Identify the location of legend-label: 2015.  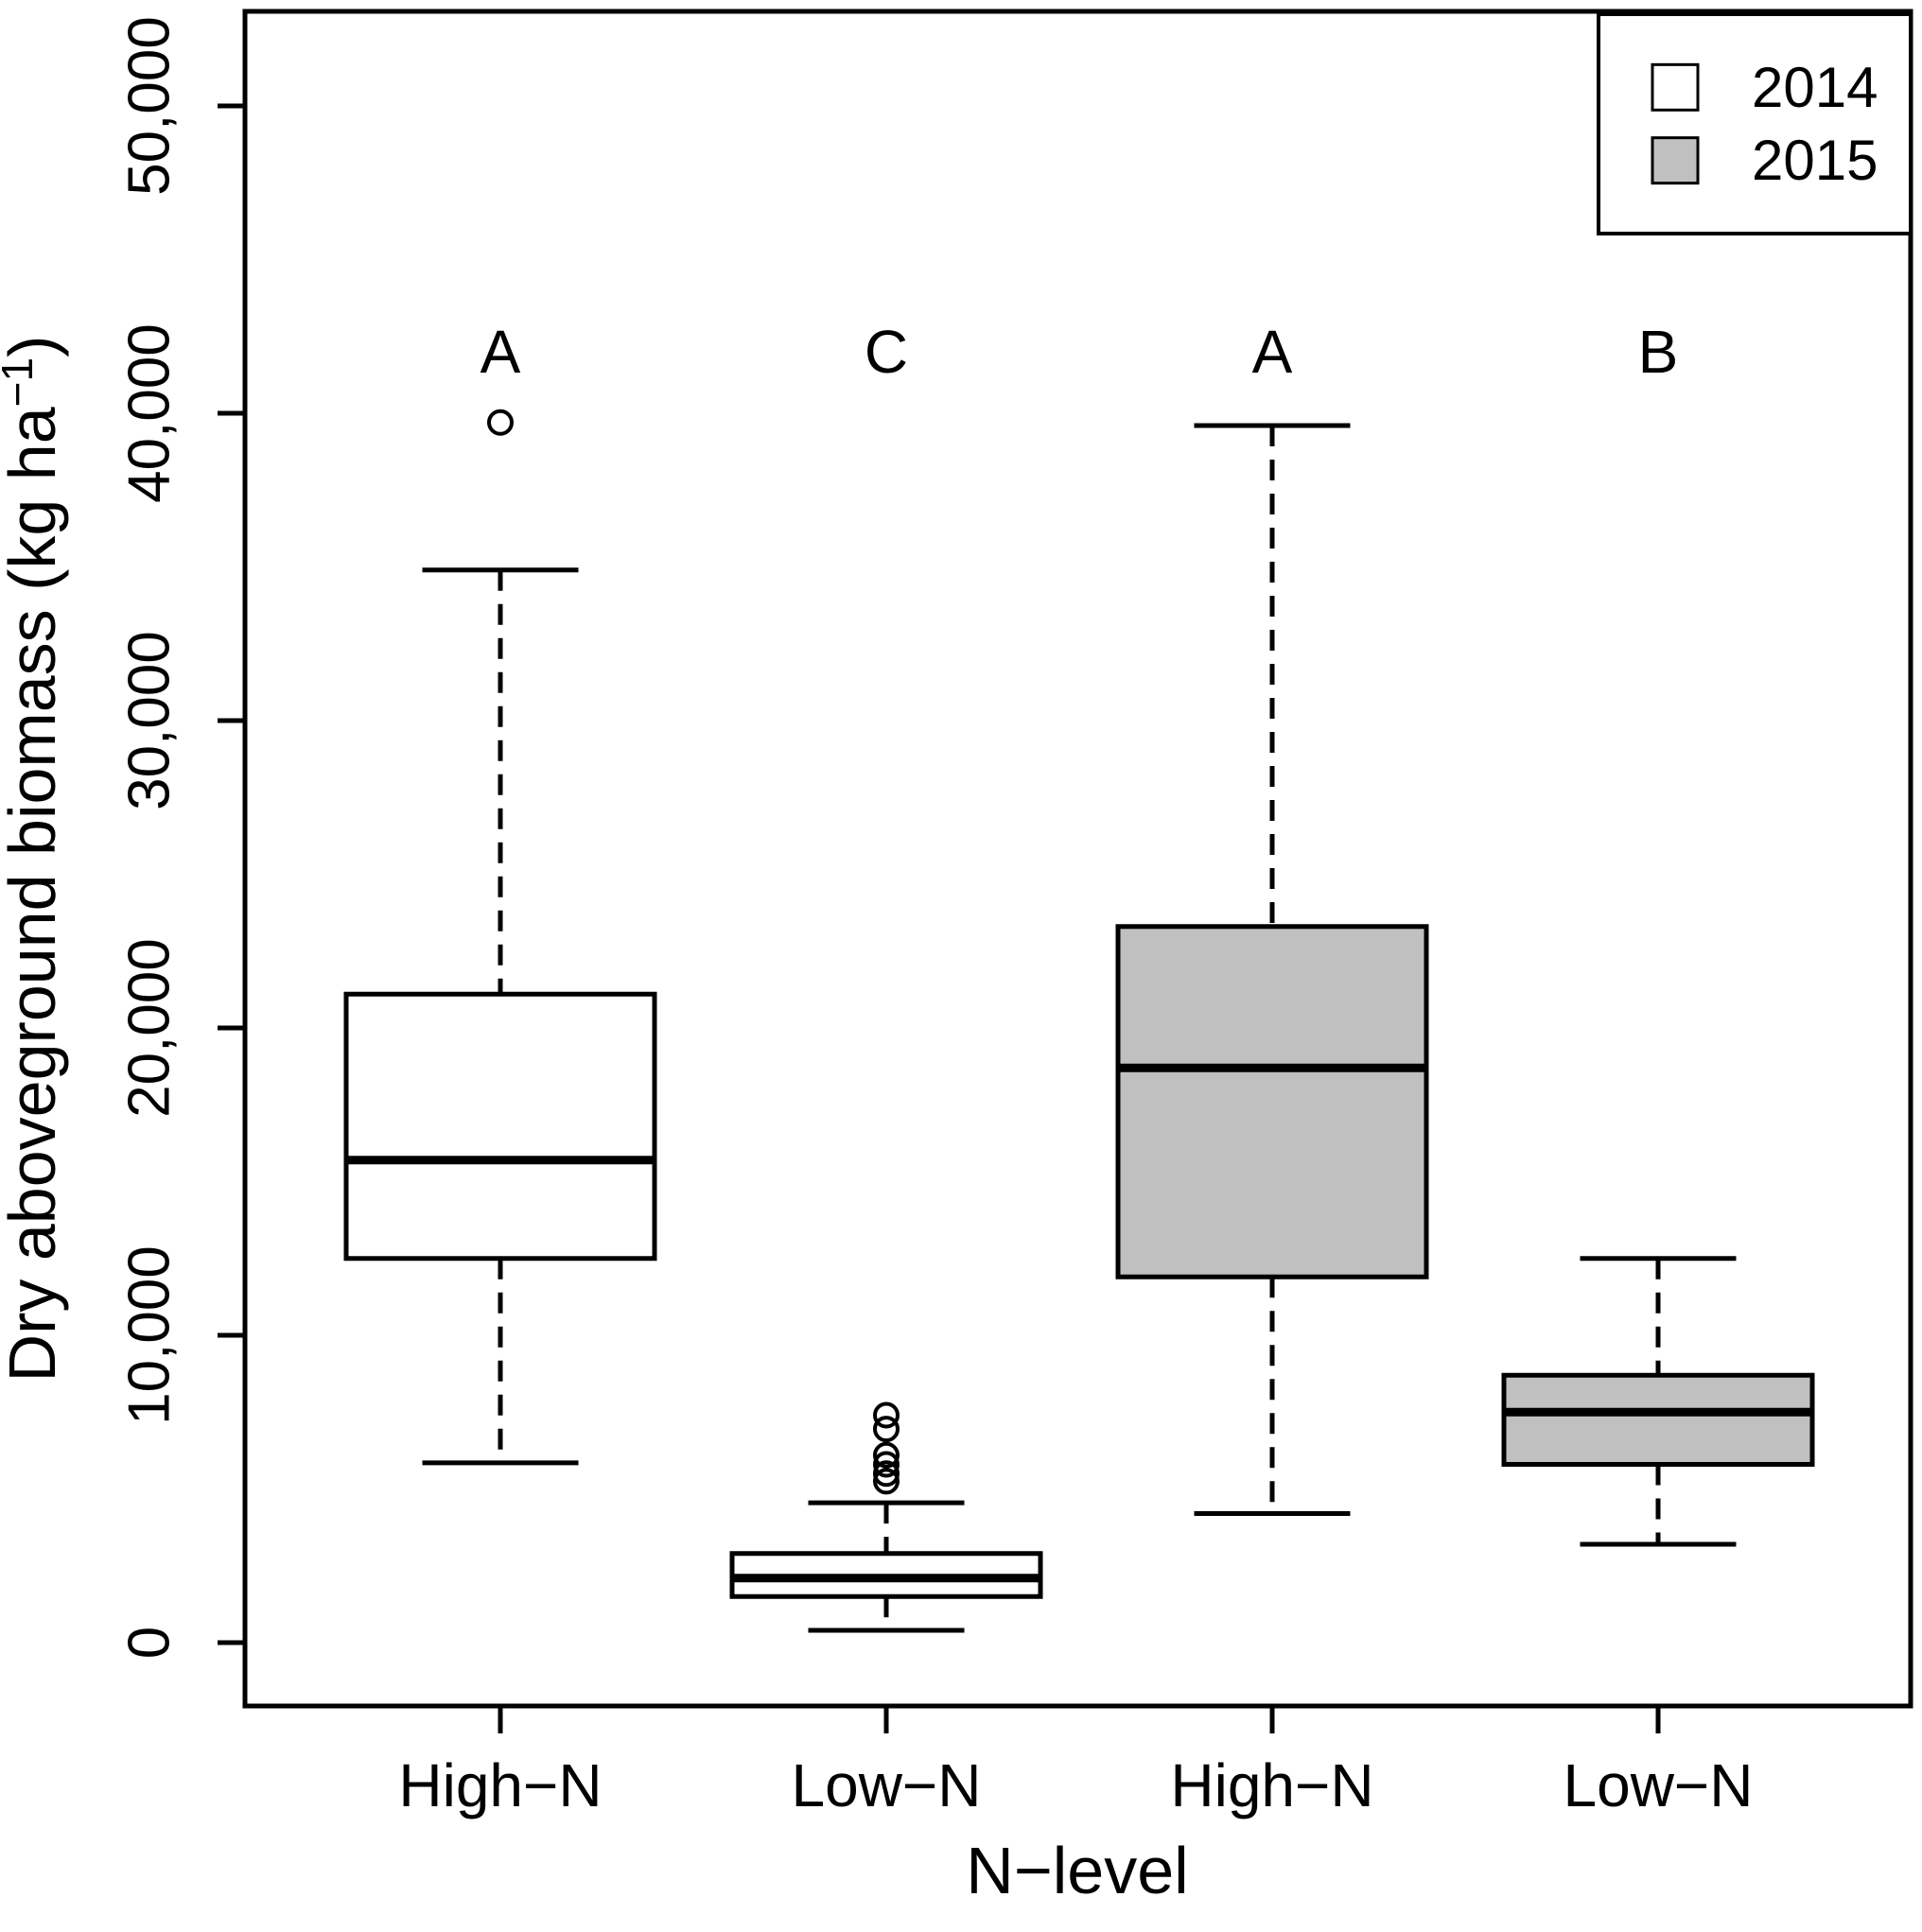
(1815, 160).